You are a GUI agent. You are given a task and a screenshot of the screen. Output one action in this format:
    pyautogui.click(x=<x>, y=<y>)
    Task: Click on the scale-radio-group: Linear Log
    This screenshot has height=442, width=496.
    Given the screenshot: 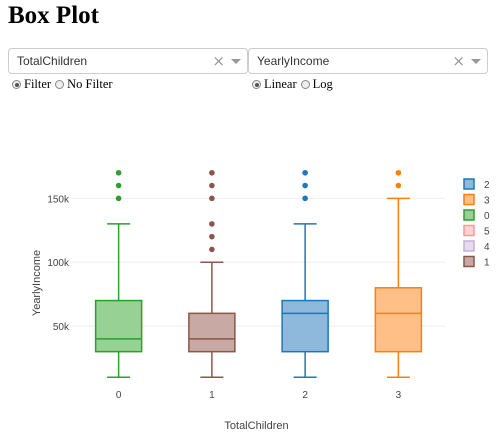 What is the action you would take?
    pyautogui.click(x=294, y=84)
    